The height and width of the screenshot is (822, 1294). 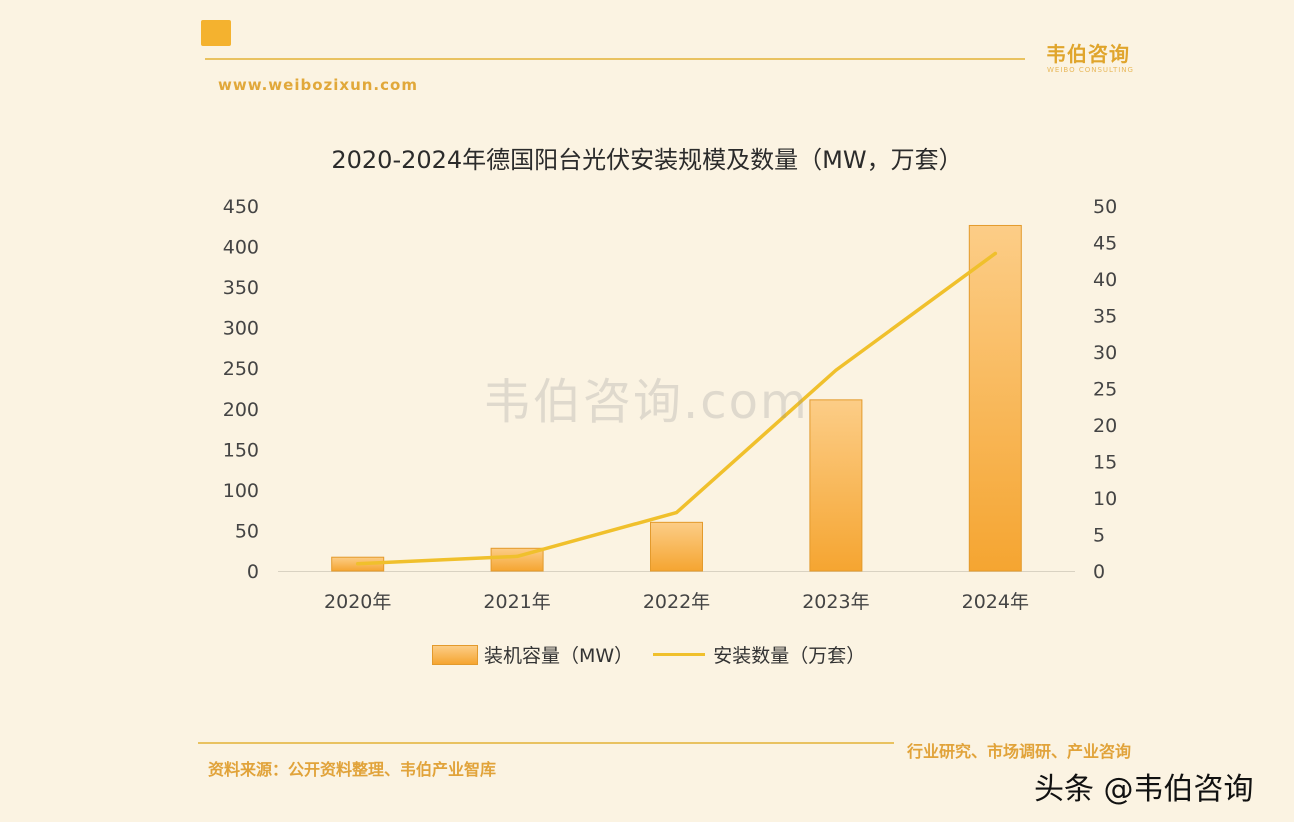 I want to click on brand-subtitle: WEIBO CONSULTING, so click(x=1090, y=70).